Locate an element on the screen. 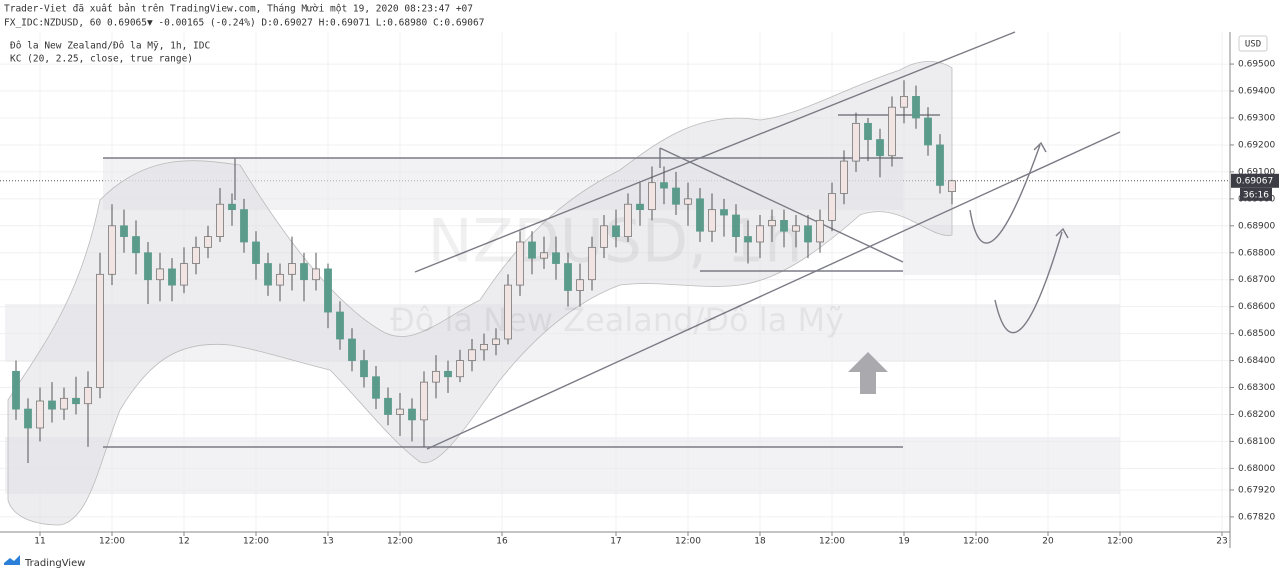  currency-label: USD is located at coordinates (1253, 45).